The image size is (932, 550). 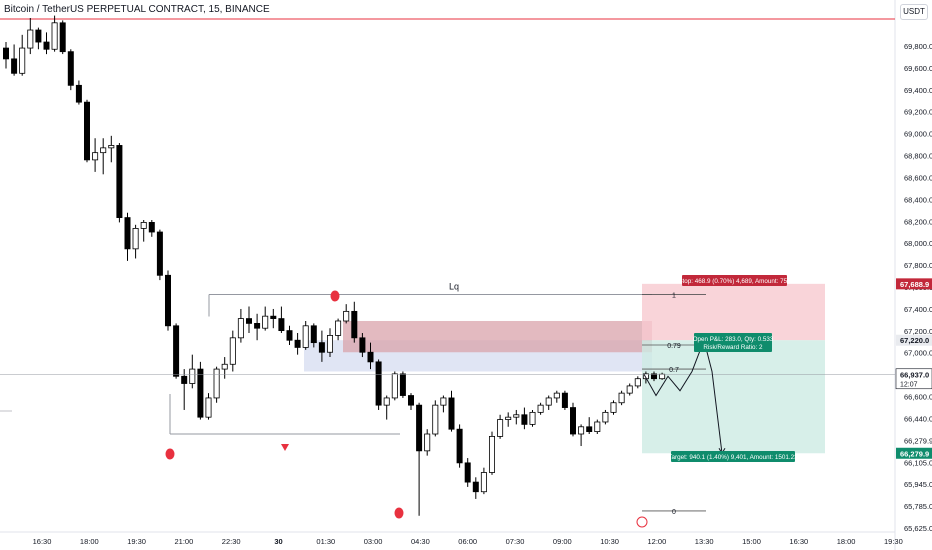 I want to click on price-tick-label: 68,200.0, so click(x=918, y=221).